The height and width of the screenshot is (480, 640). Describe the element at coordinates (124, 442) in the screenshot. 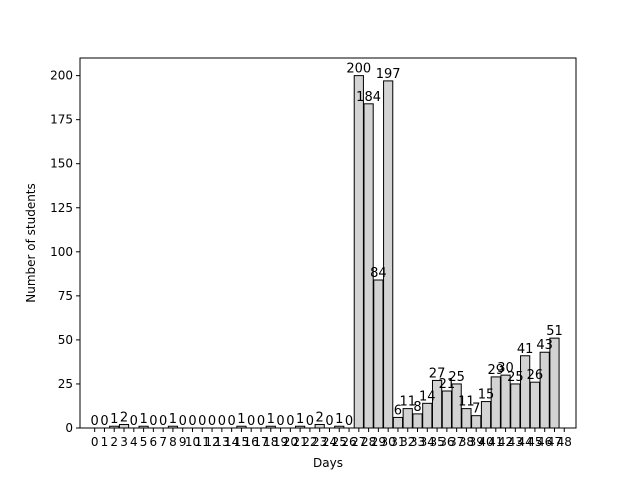

I see `x-tick-label: 3` at that location.